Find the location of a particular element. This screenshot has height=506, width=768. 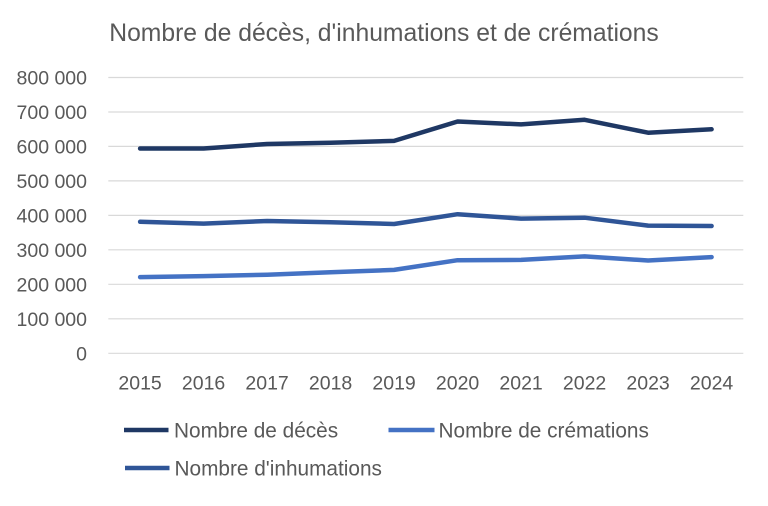

svg-text: 2022 is located at coordinates (584, 384).